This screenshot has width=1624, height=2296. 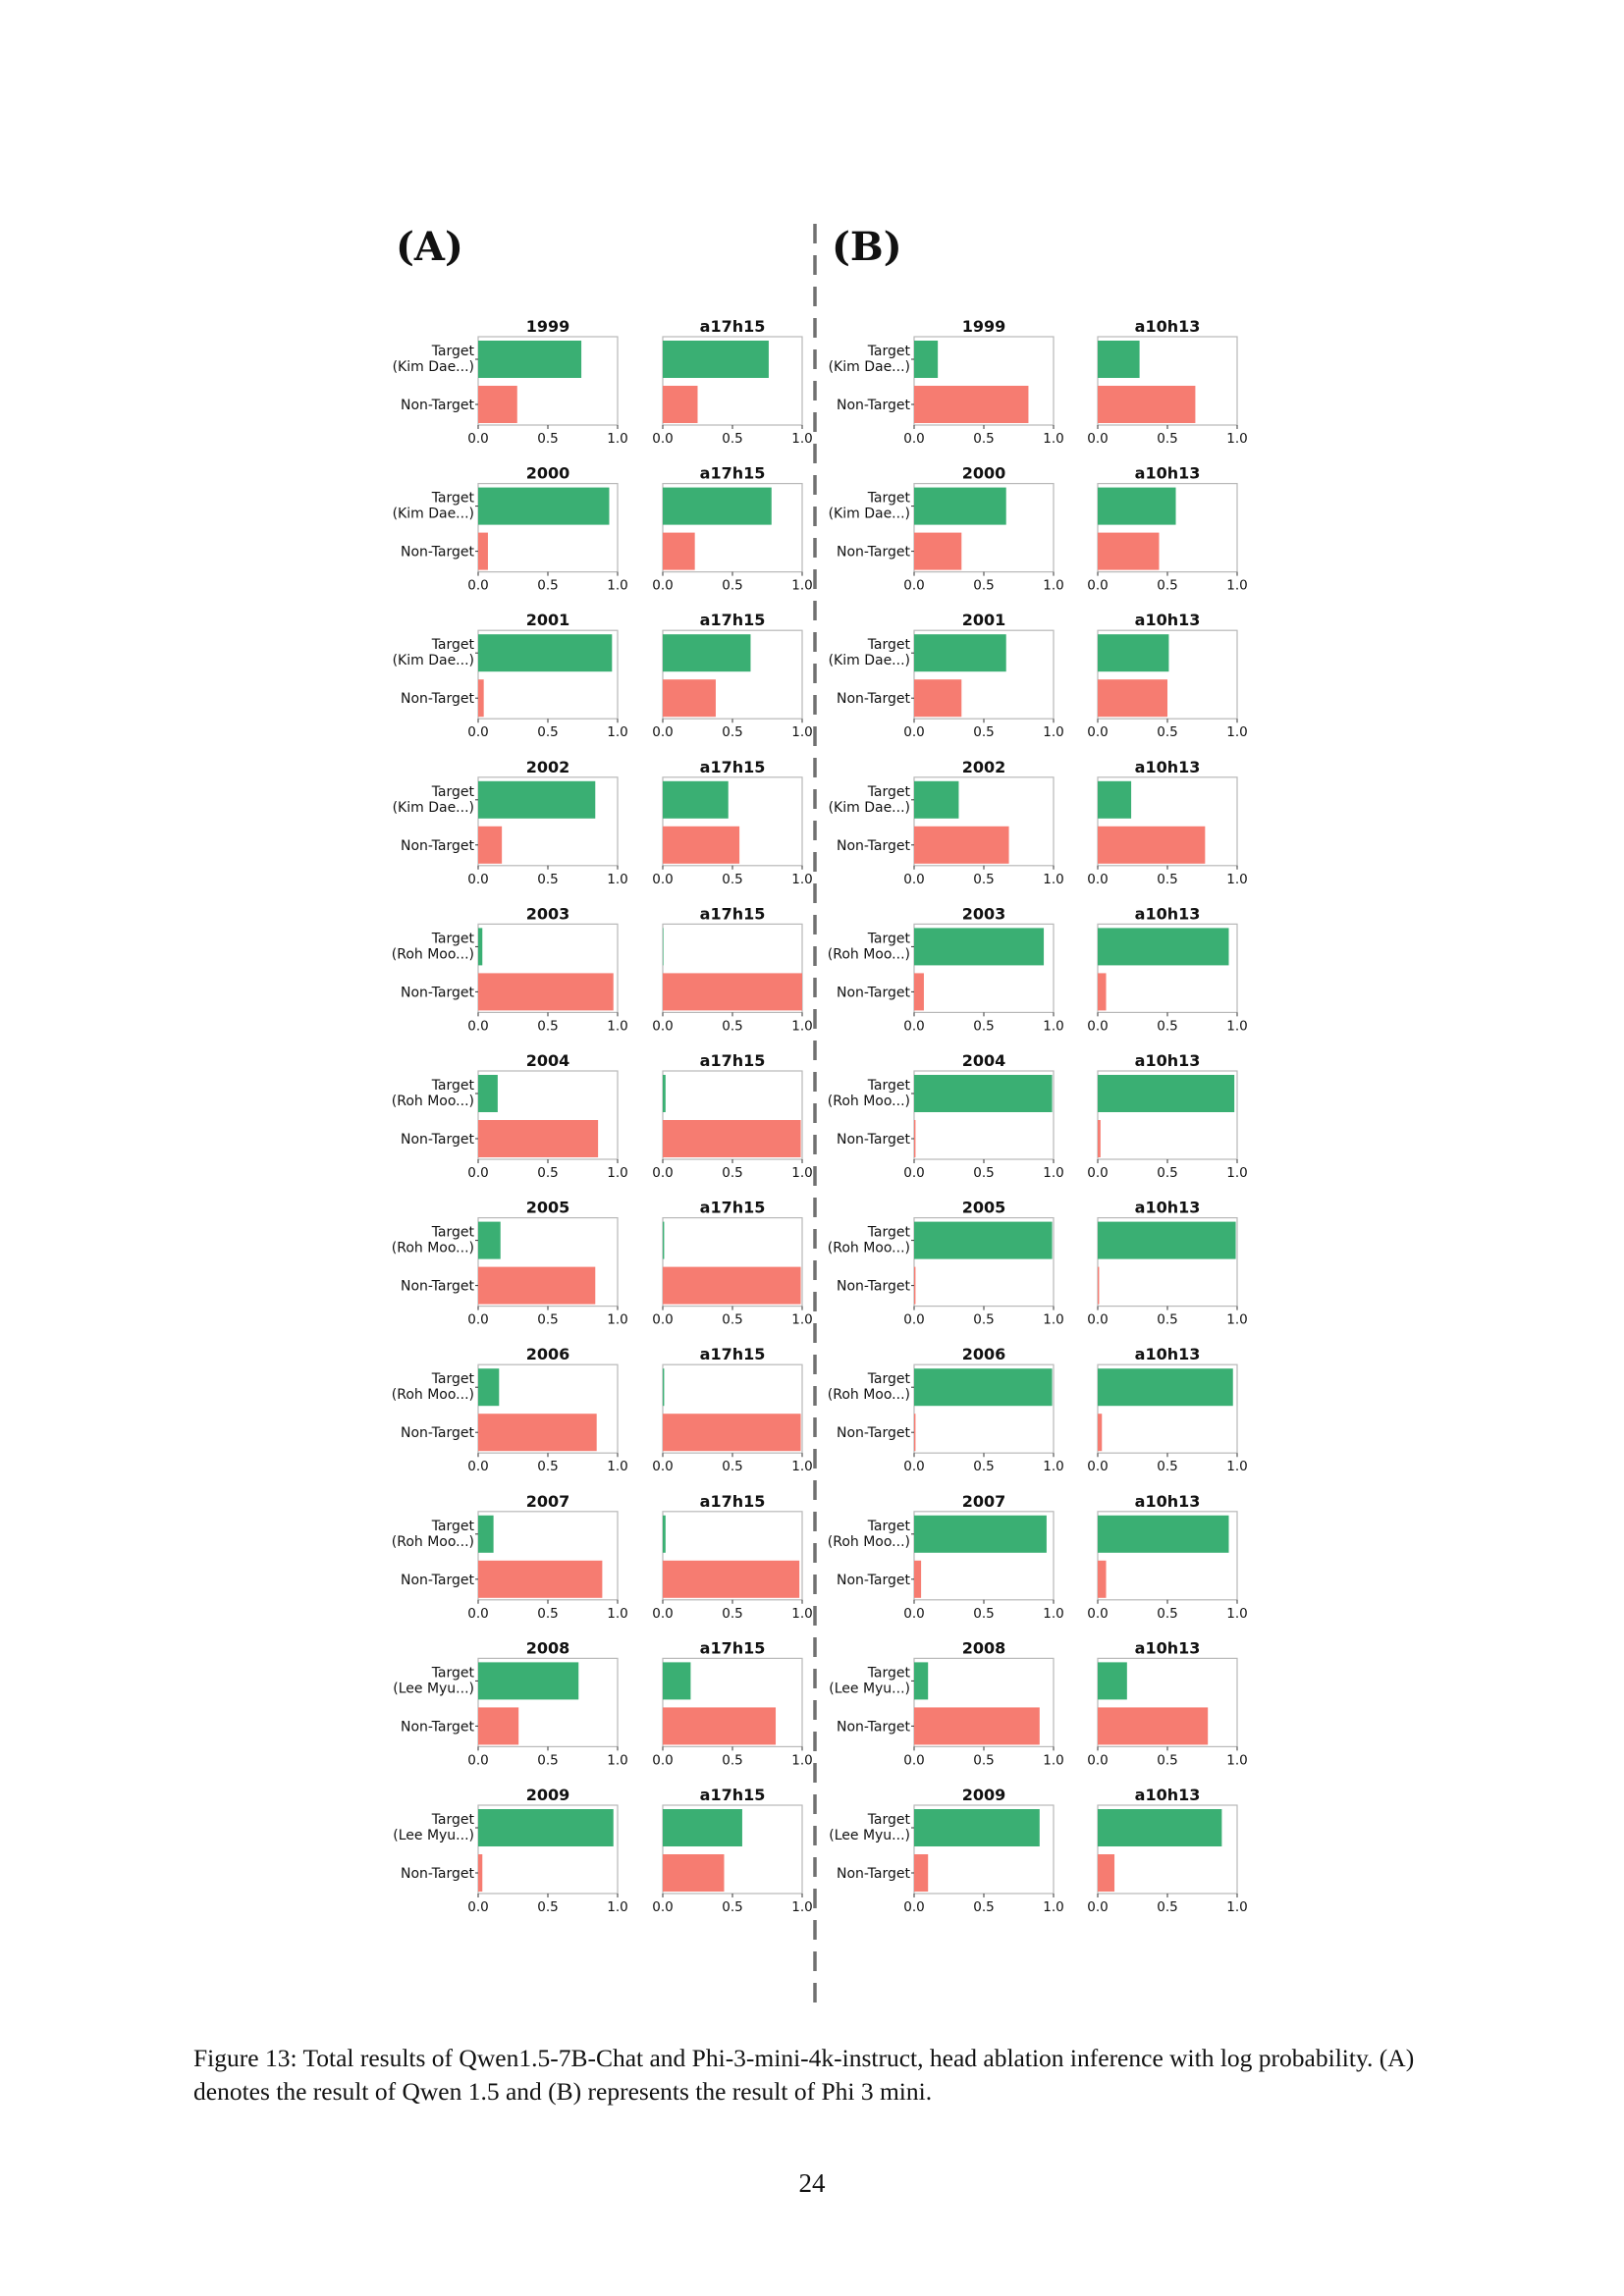 What do you see at coordinates (548, 473) in the screenshot?
I see `subplot-title: 2000` at bounding box center [548, 473].